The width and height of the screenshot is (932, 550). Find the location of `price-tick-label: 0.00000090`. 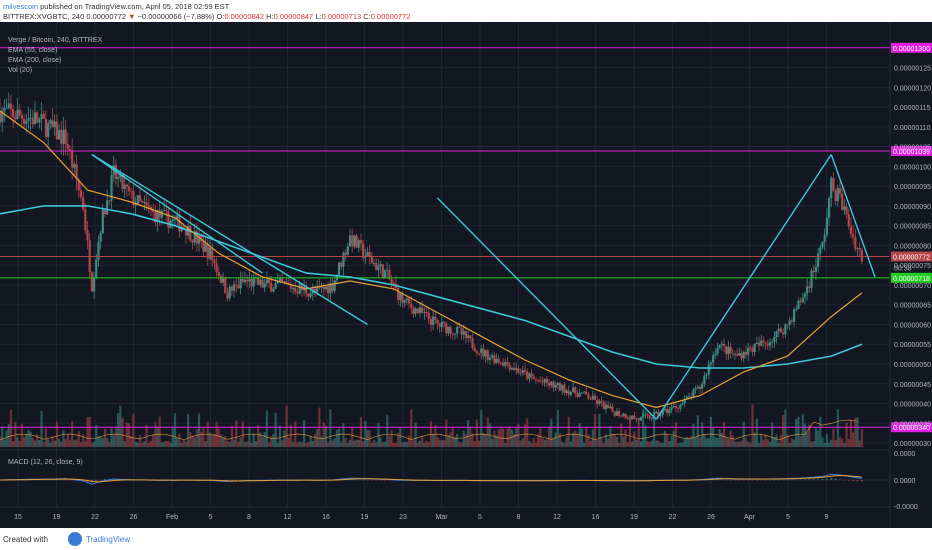

price-tick-label: 0.00000090 is located at coordinates (912, 207).